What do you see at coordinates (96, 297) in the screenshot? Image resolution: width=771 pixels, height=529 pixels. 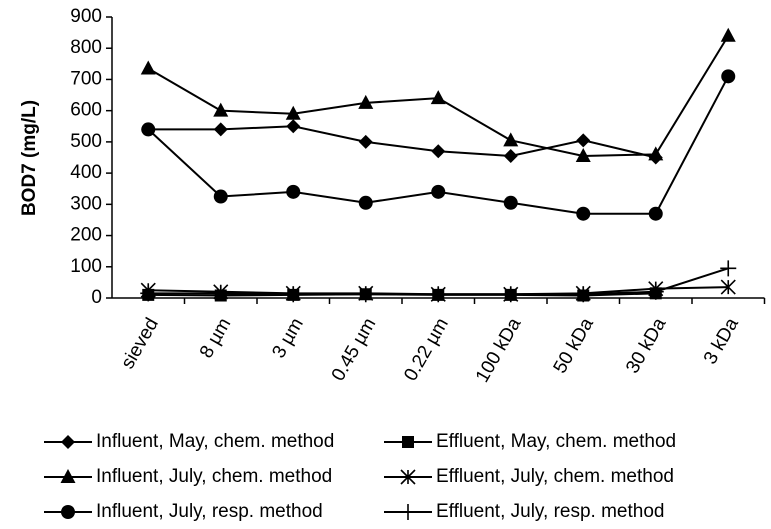 I see `y-tick-label: 0` at bounding box center [96, 297].